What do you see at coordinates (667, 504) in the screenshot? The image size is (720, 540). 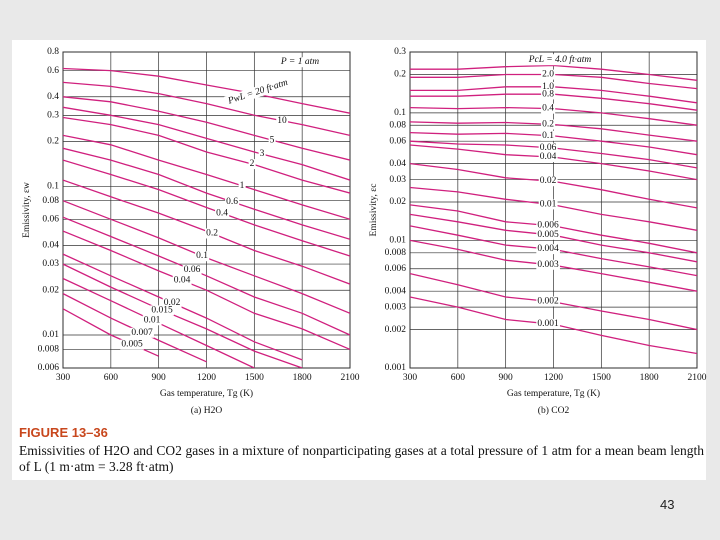 I see `page-number: 43` at bounding box center [667, 504].